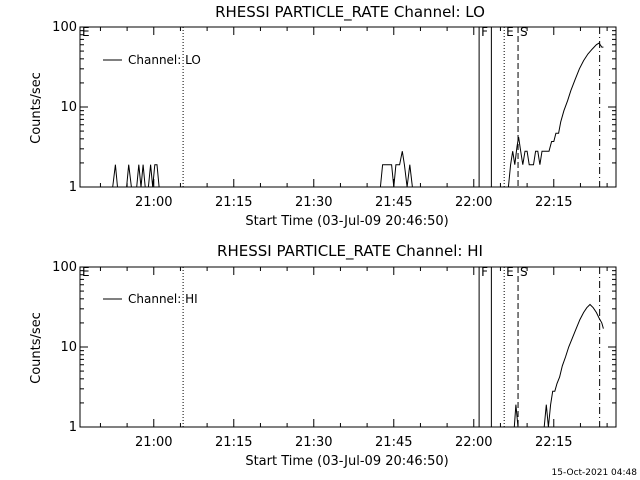  What do you see at coordinates (558, 365) in the screenshot?
I see `series-line` at bounding box center [558, 365].